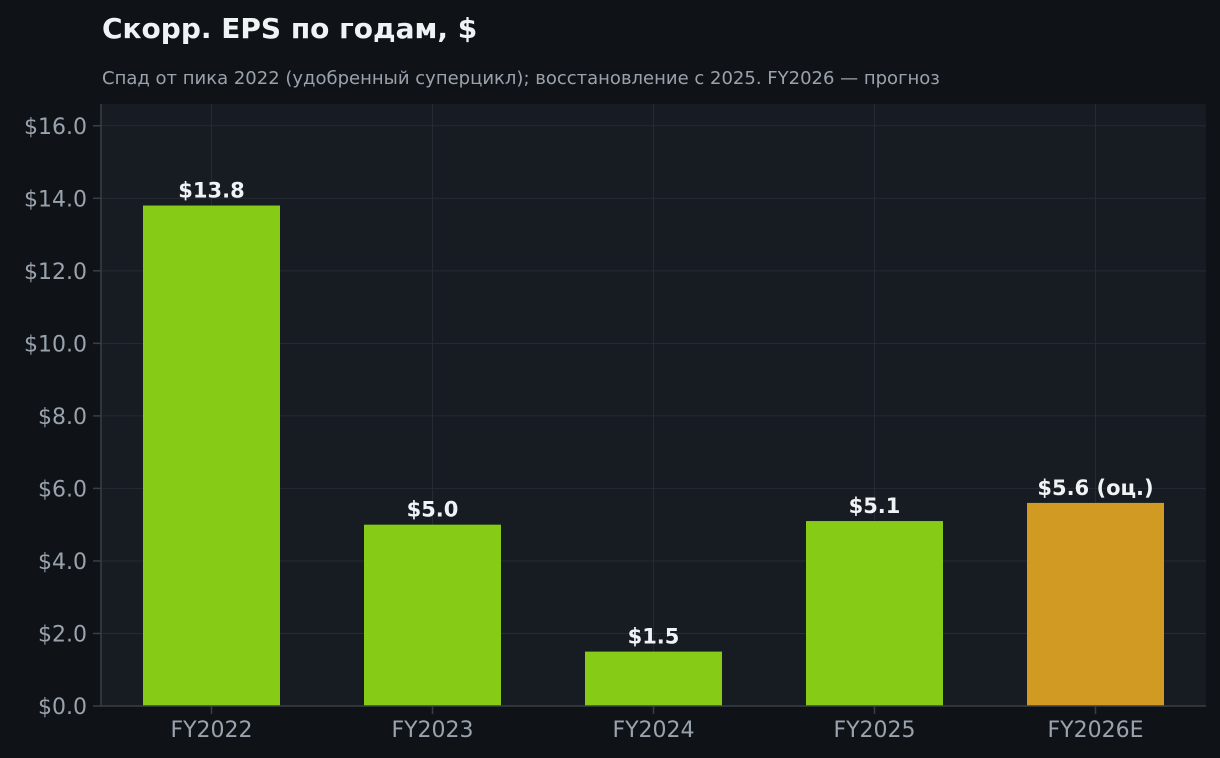 Image resolution: width=1220 pixels, height=758 pixels. What do you see at coordinates (433, 510) in the screenshot?
I see `data-label-fy2023: $5.0` at bounding box center [433, 510].